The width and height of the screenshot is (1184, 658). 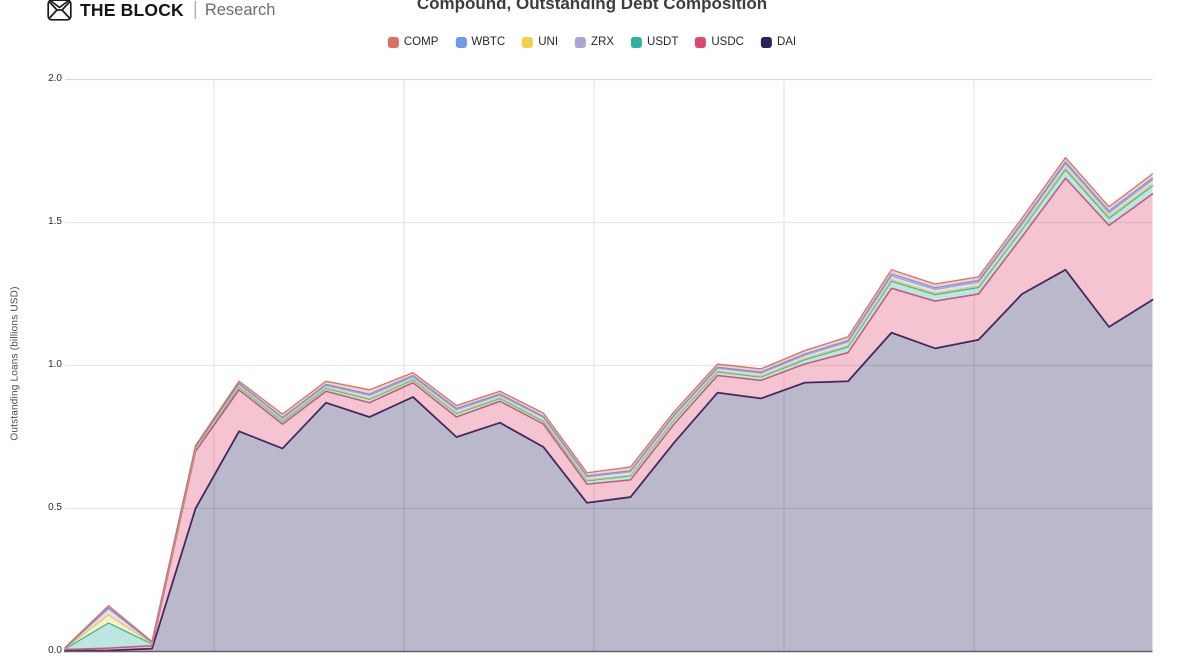 I want to click on brand-sub-label: Research, so click(x=240, y=9).